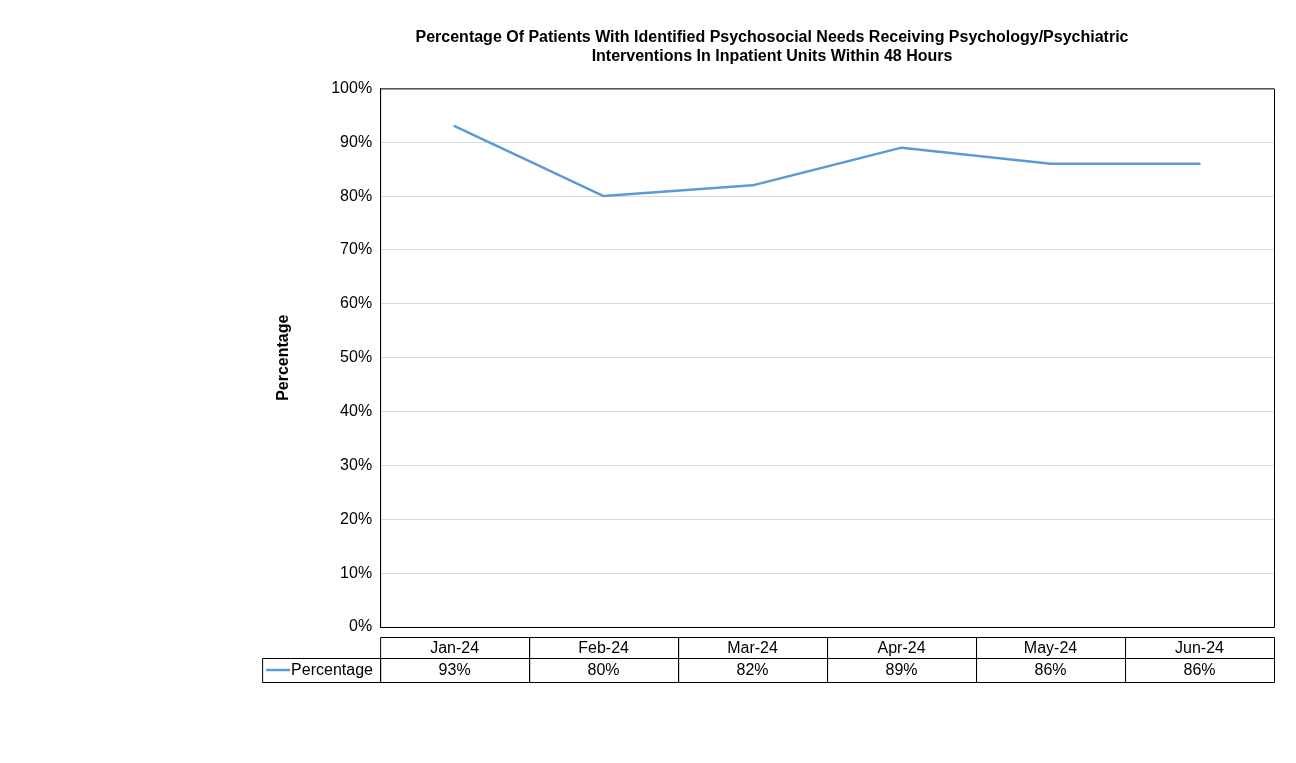  What do you see at coordinates (753, 647) in the screenshot?
I see `x-tick-label: Mar-24` at bounding box center [753, 647].